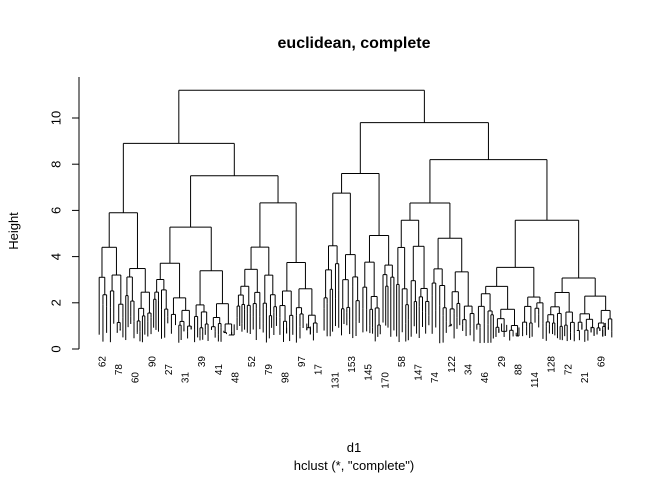 This screenshot has height=480, width=672. Describe the element at coordinates (55, 164) in the screenshot. I see `y-tick-label: 8` at that location.